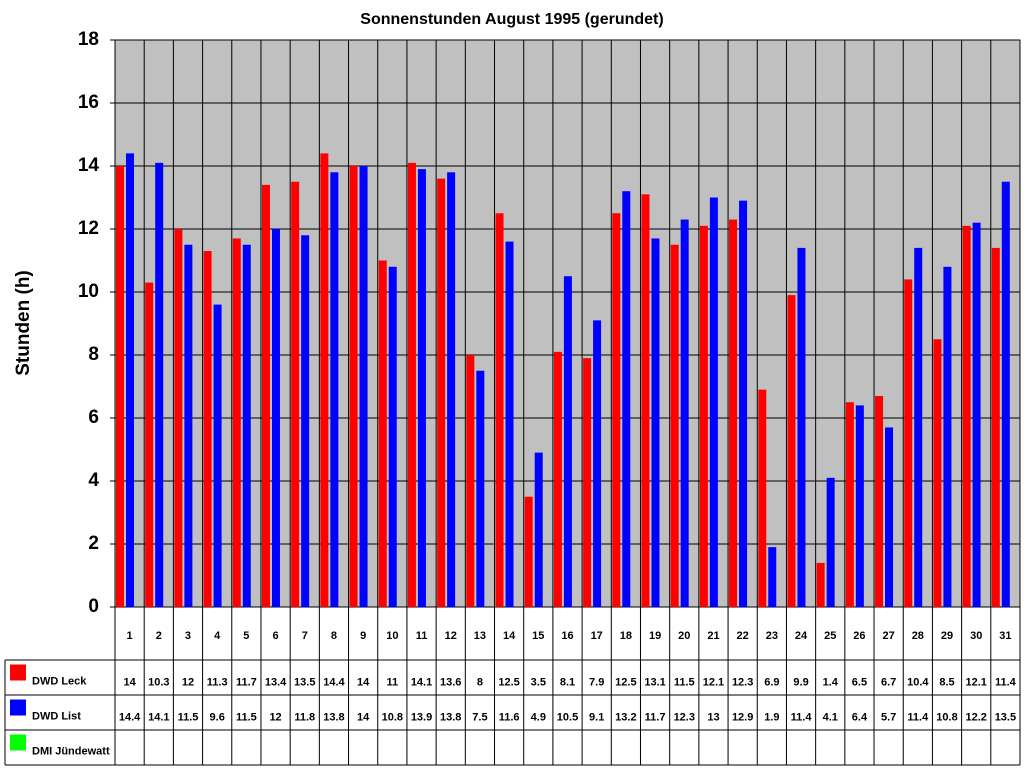  I want to click on x-tick-label: 9, so click(363, 636).